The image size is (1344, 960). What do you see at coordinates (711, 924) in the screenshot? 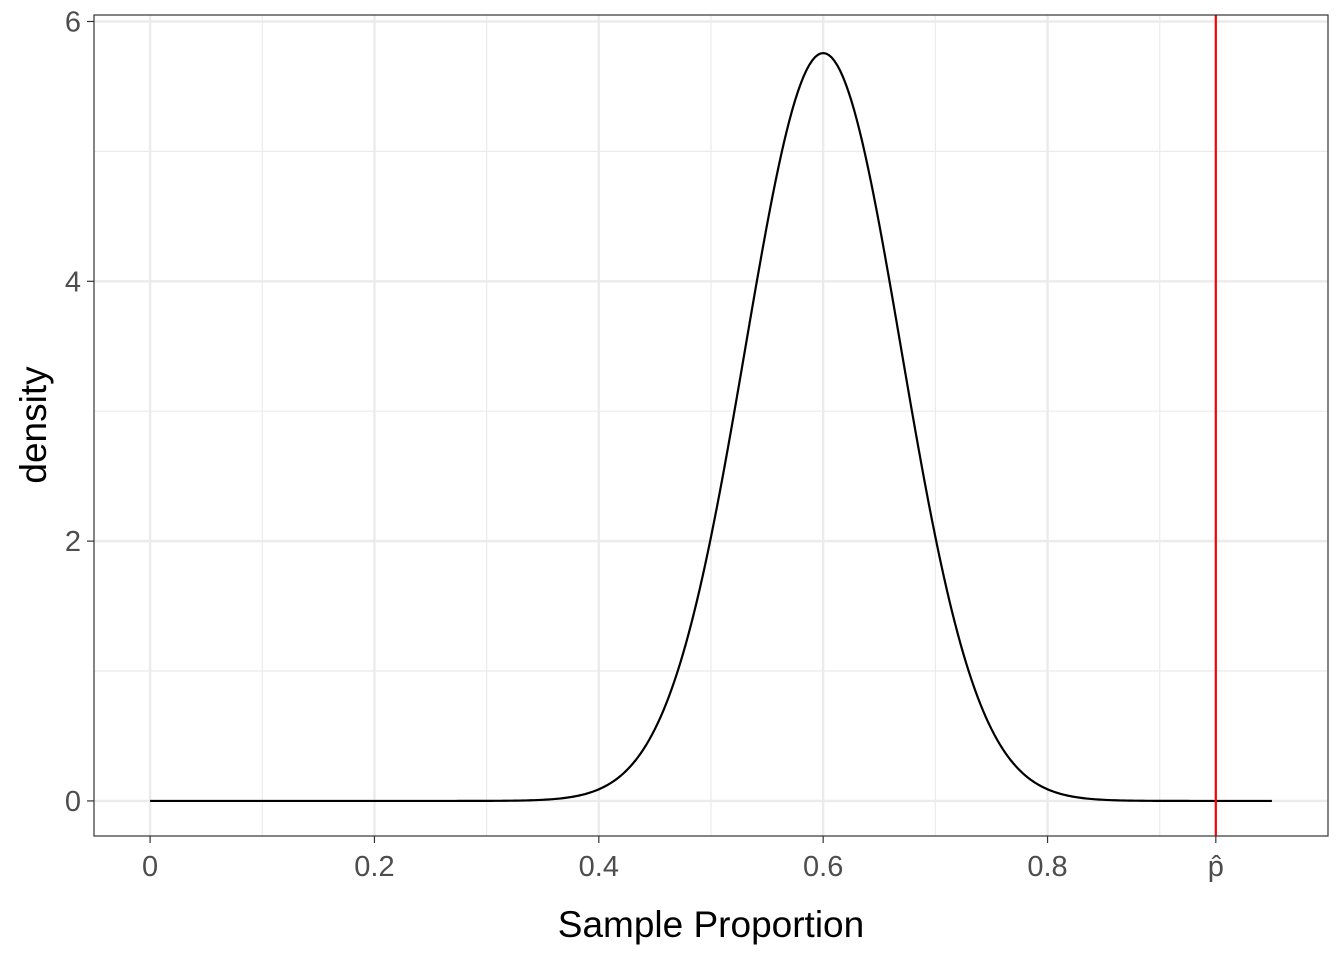
I see `x-axis-title: Sample Proportion` at bounding box center [711, 924].